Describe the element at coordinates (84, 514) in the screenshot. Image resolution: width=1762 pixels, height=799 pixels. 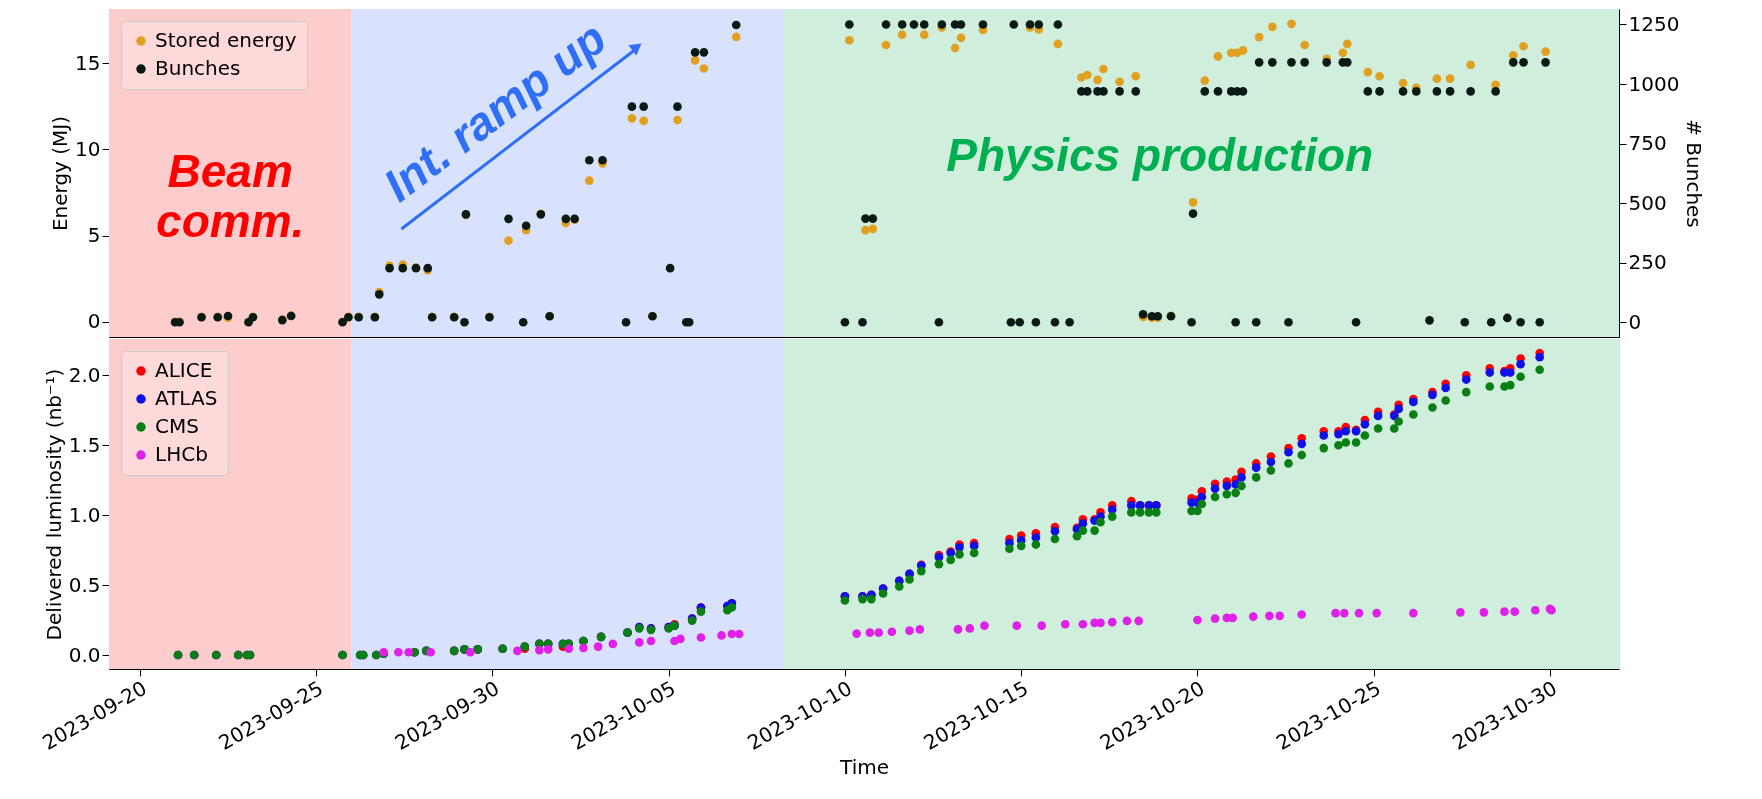
I see `y-tick-label: 1.0` at that location.